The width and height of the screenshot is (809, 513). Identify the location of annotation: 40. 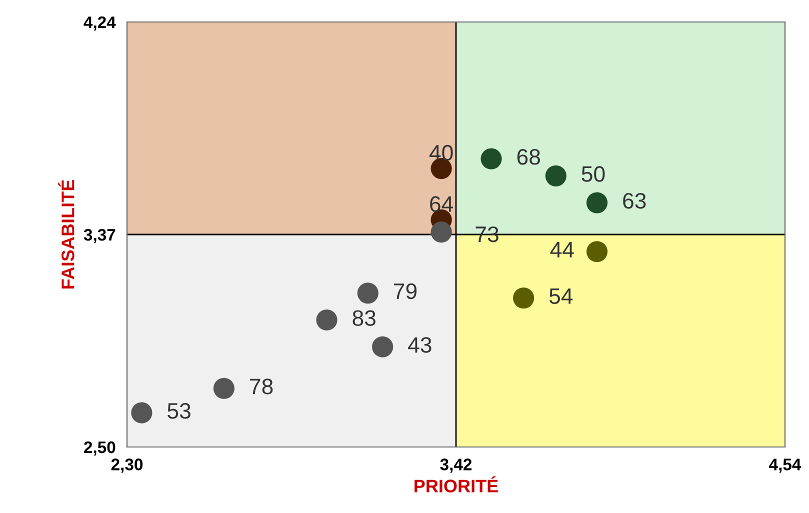
(441, 152).